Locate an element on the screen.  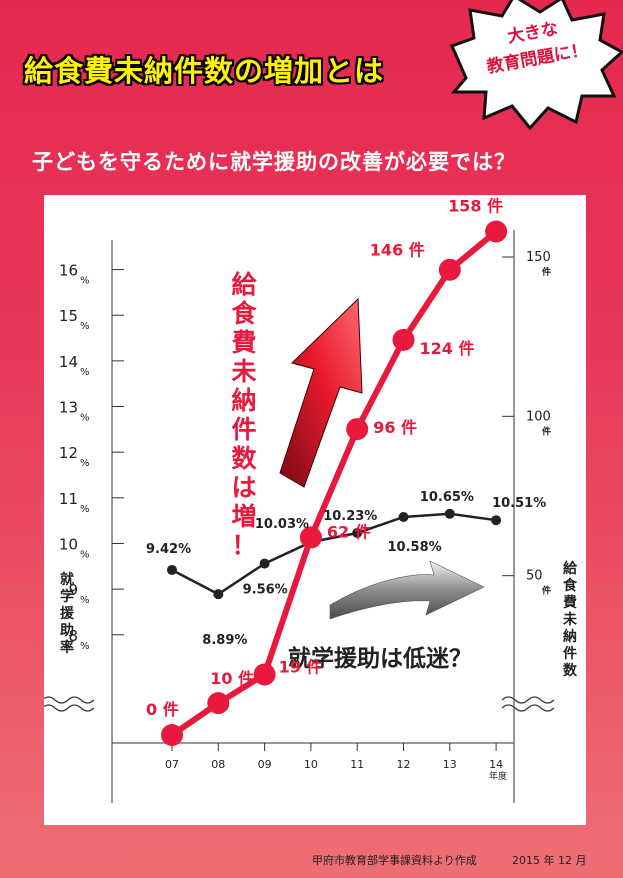
rate-series-line is located at coordinates (334, 554).